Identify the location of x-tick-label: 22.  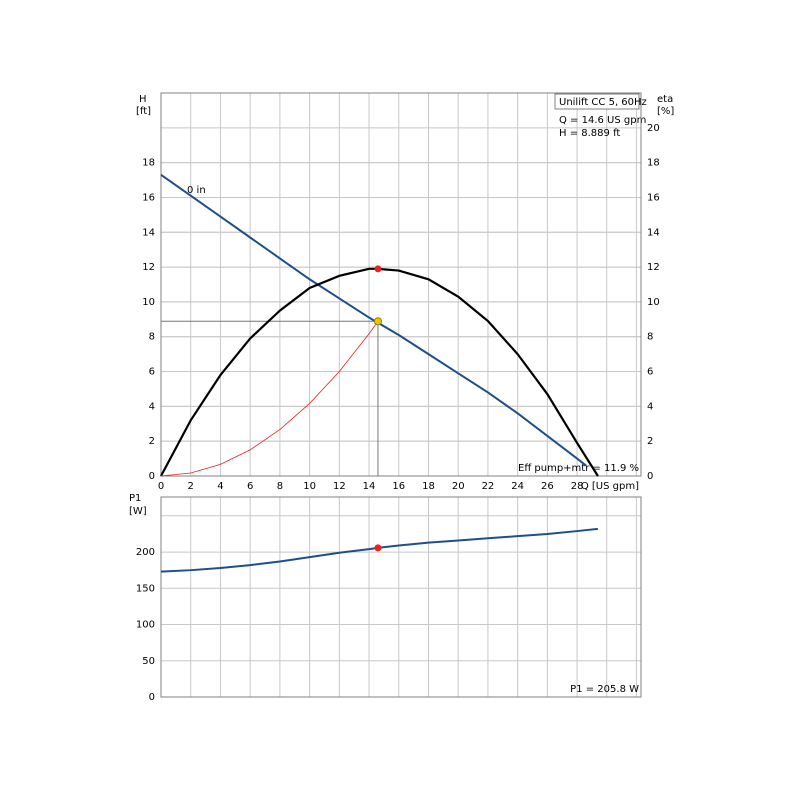
(488, 486).